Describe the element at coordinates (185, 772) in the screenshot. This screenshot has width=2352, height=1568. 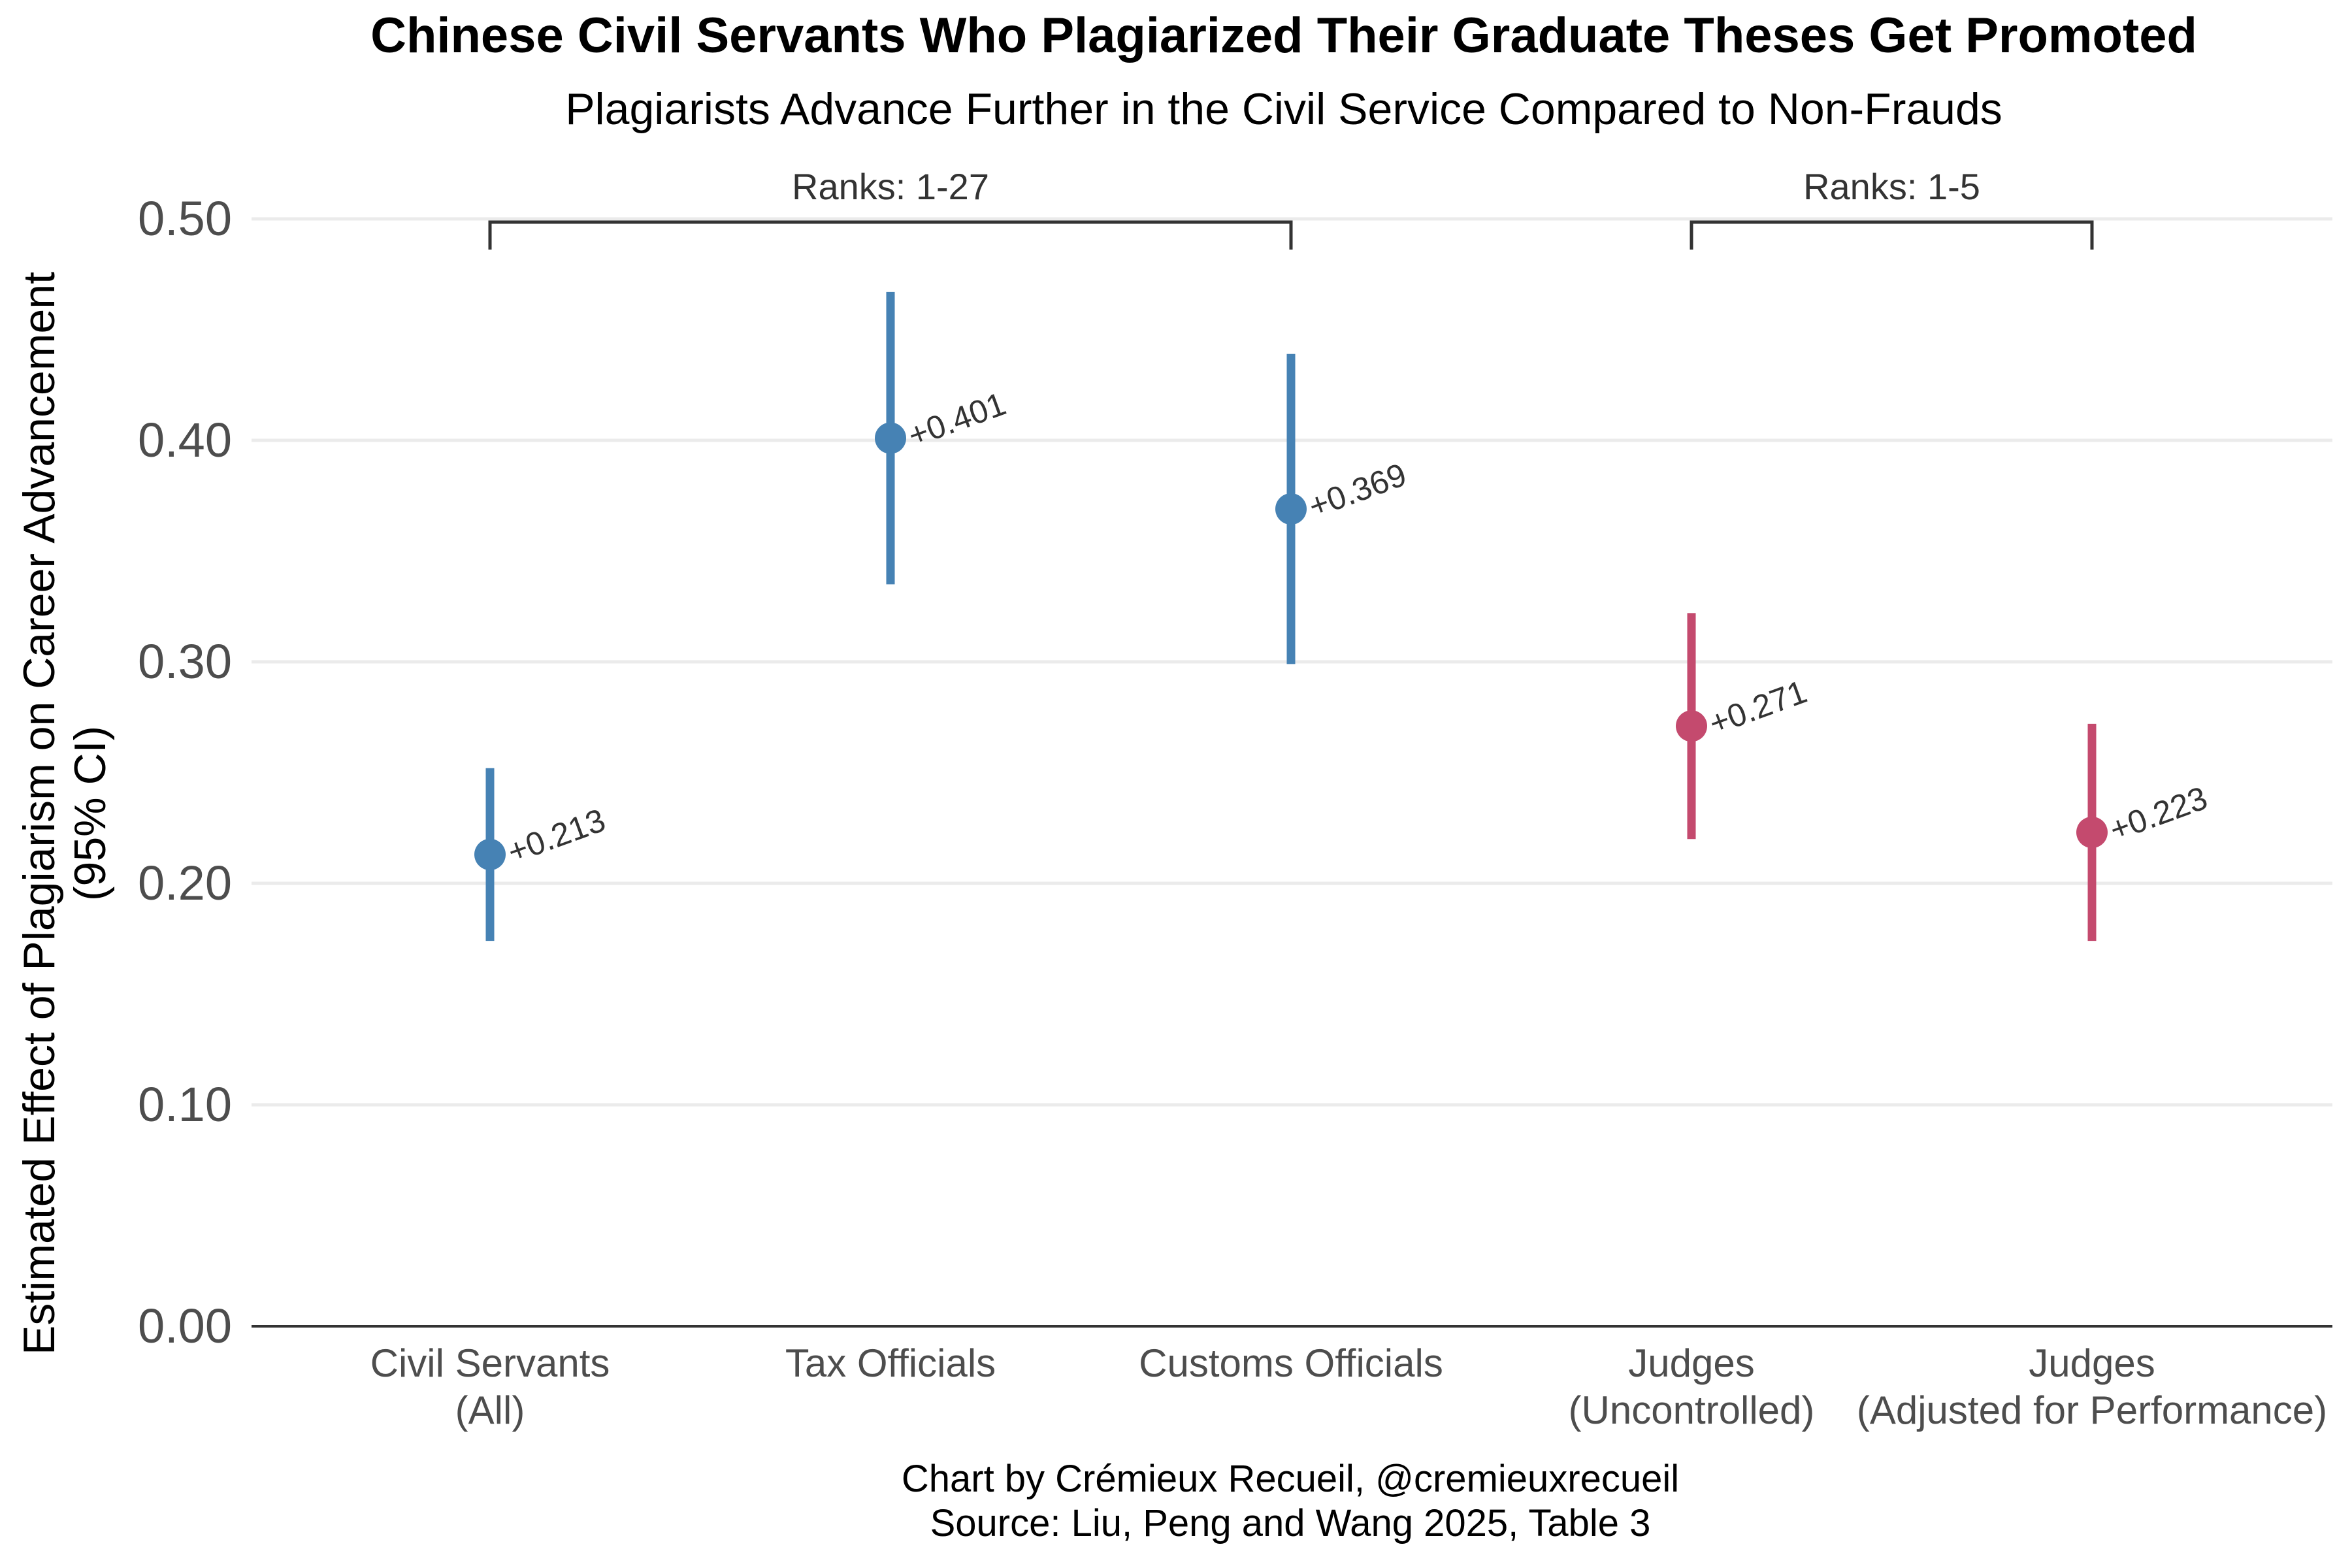
I see `y-axis-ticks: 0.00 0.10 0.20 0.30 0.40 0.50` at that location.